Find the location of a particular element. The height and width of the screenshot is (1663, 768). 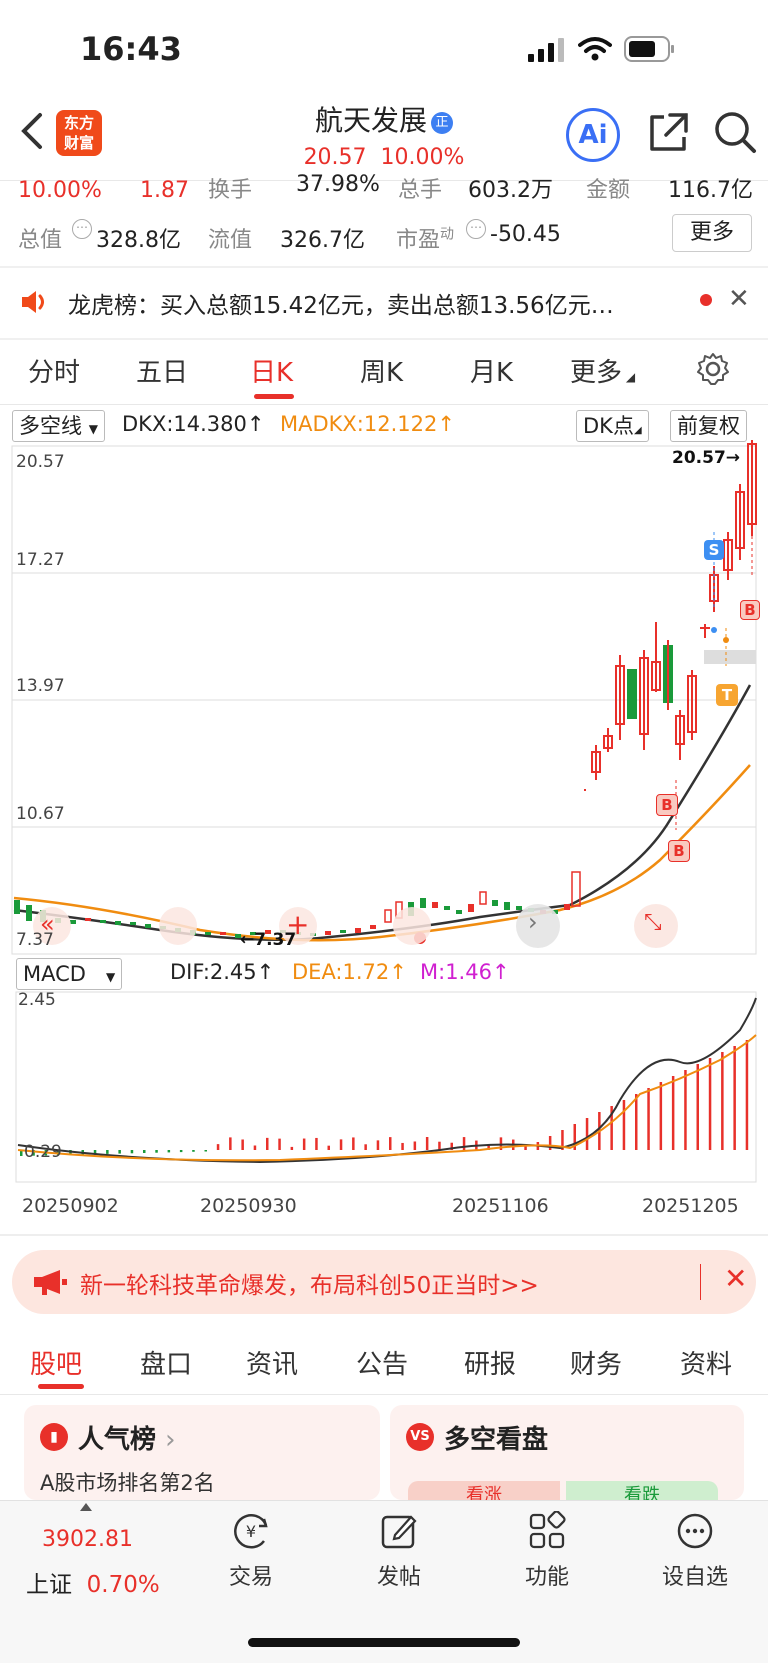

settings-gear-icon is located at coordinates (713, 369).